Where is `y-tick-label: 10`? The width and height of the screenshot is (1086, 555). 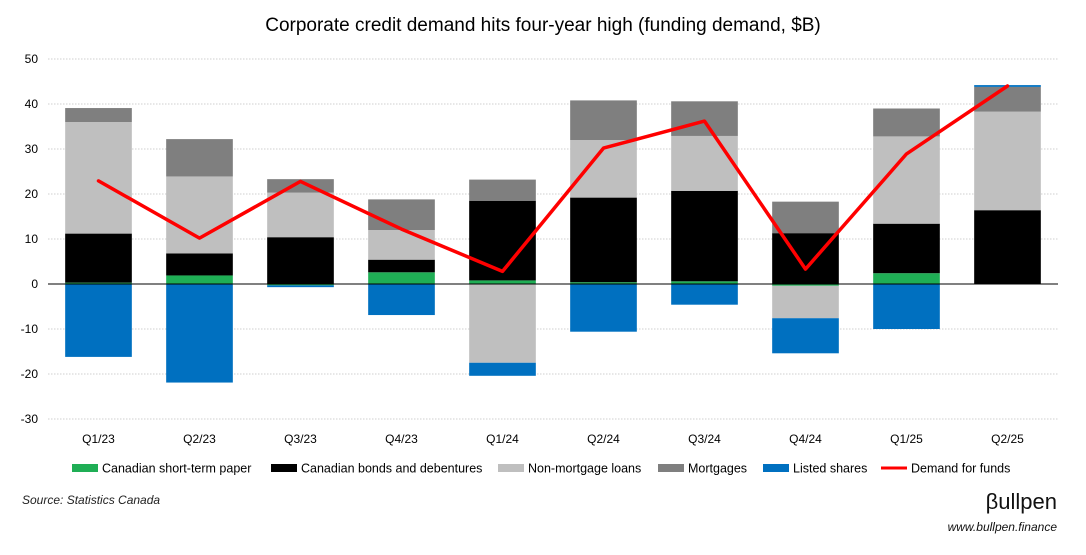 y-tick-label: 10 is located at coordinates (32, 239).